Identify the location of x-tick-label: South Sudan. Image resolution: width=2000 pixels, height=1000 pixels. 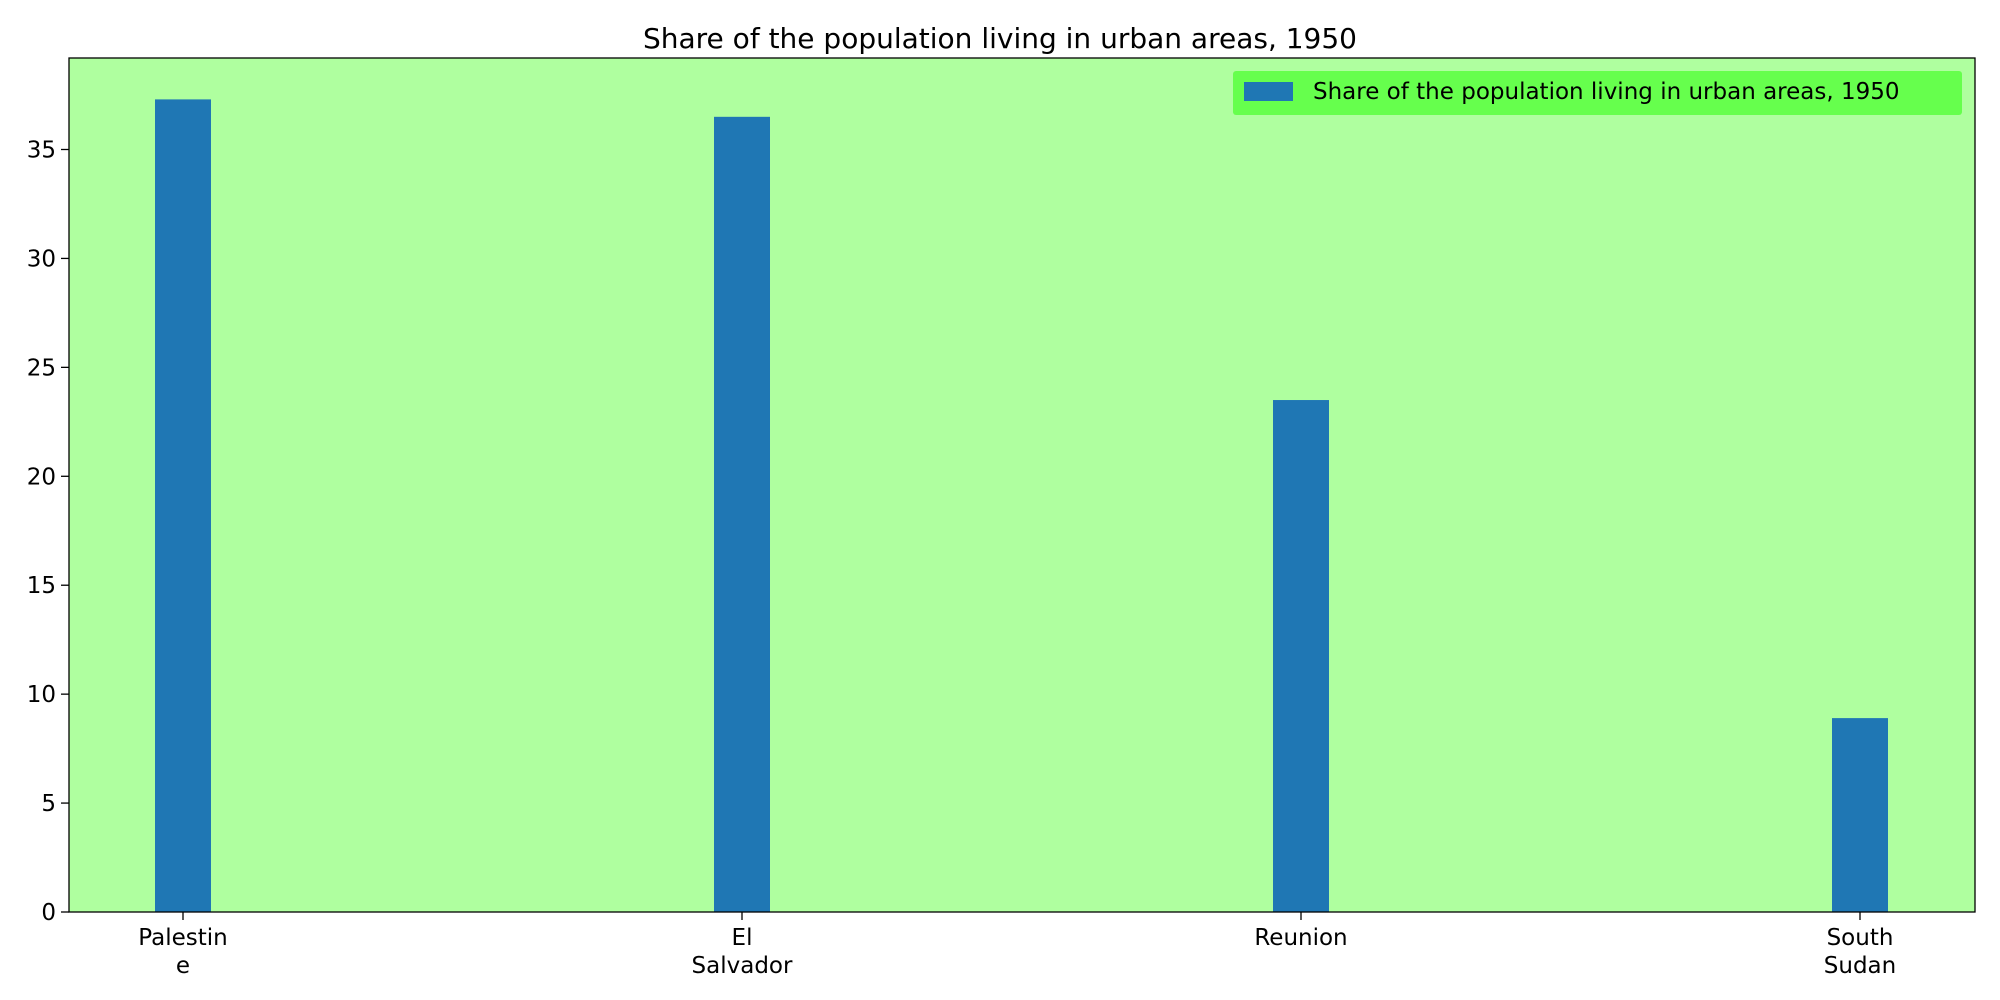
(1860, 952).